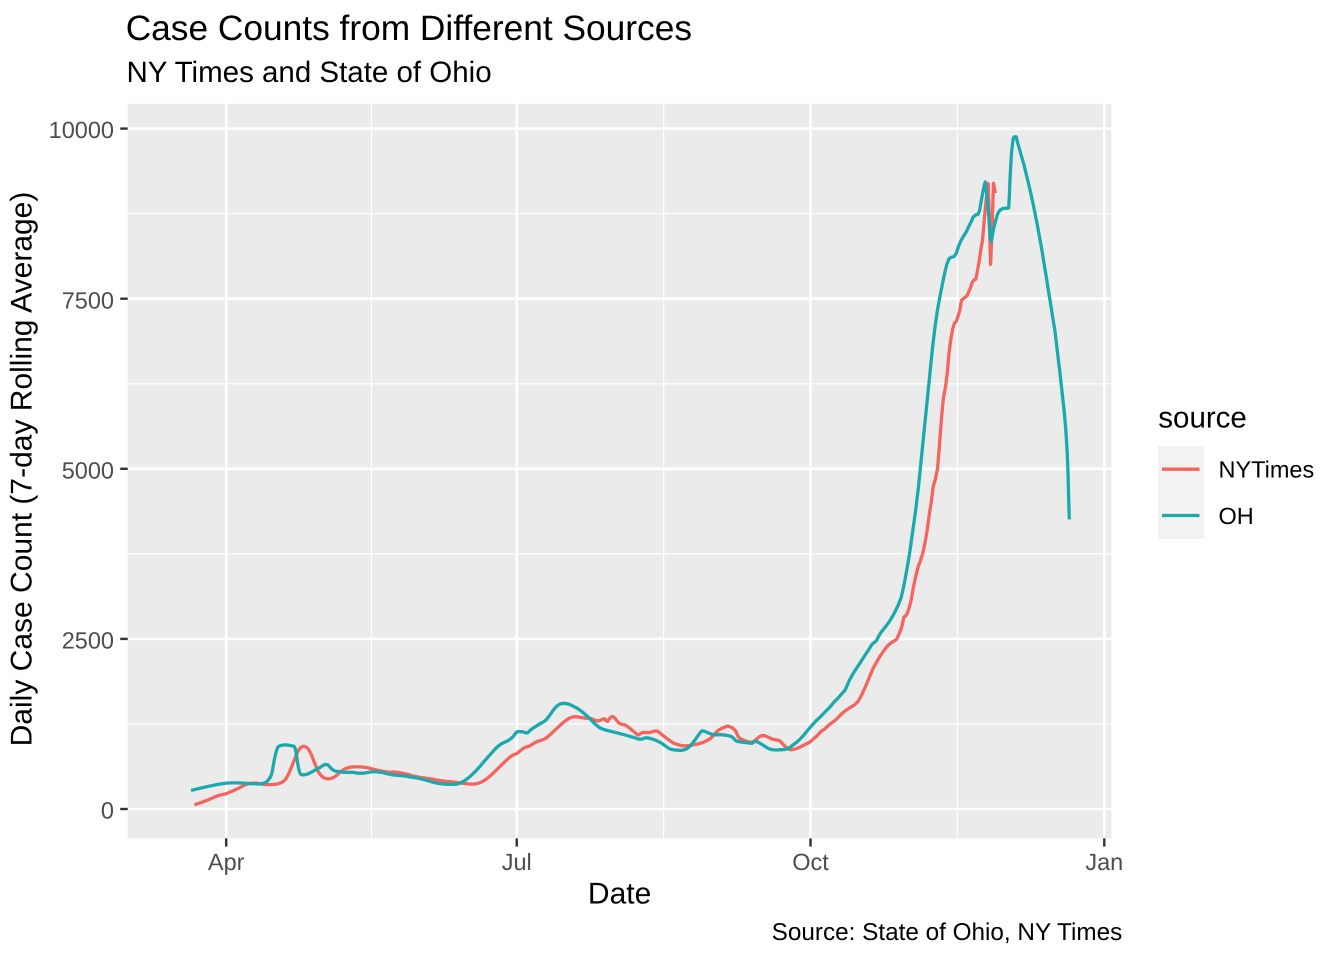  What do you see at coordinates (810, 862) in the screenshot?
I see `svg-text: Oct` at bounding box center [810, 862].